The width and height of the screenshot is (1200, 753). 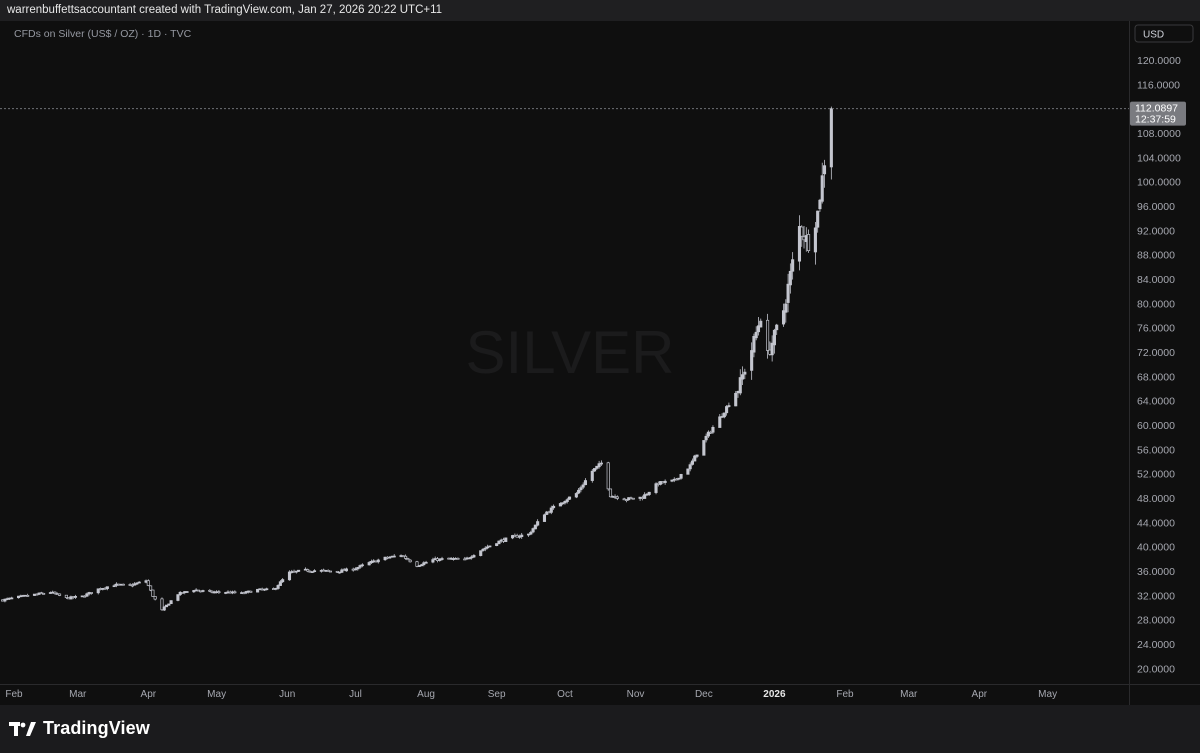 What do you see at coordinates (636, 694) in the screenshot?
I see `time-tick-label: Nov` at bounding box center [636, 694].